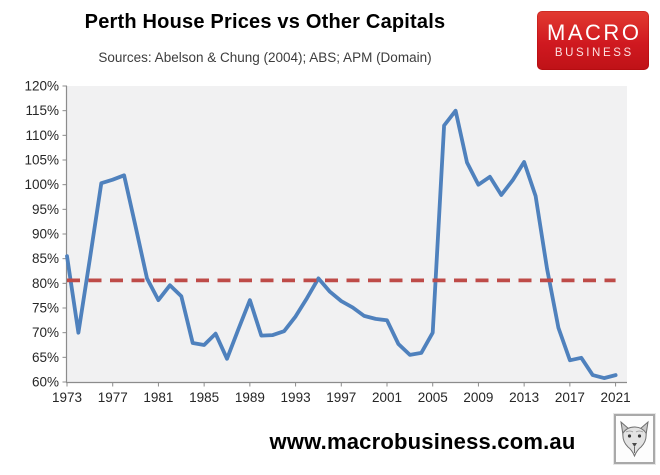  What do you see at coordinates (204, 397) in the screenshot?
I see `x-axis-label: 1985` at bounding box center [204, 397].